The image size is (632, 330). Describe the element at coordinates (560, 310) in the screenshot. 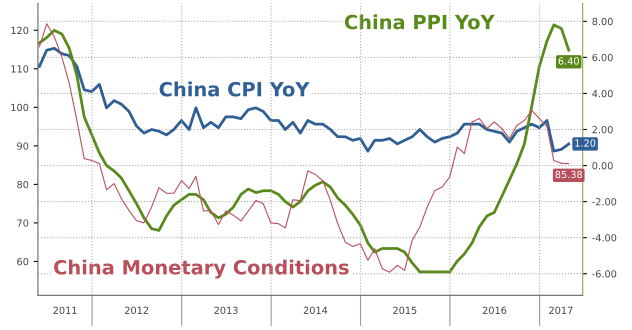

I see `x-tick-label: 2017` at that location.